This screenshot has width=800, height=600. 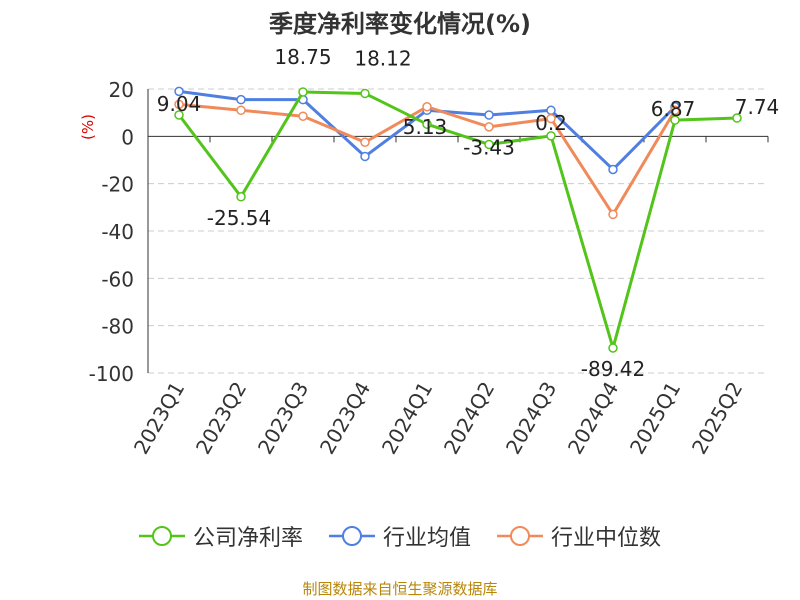 I want to click on data-label: -25.54, so click(x=239, y=218).